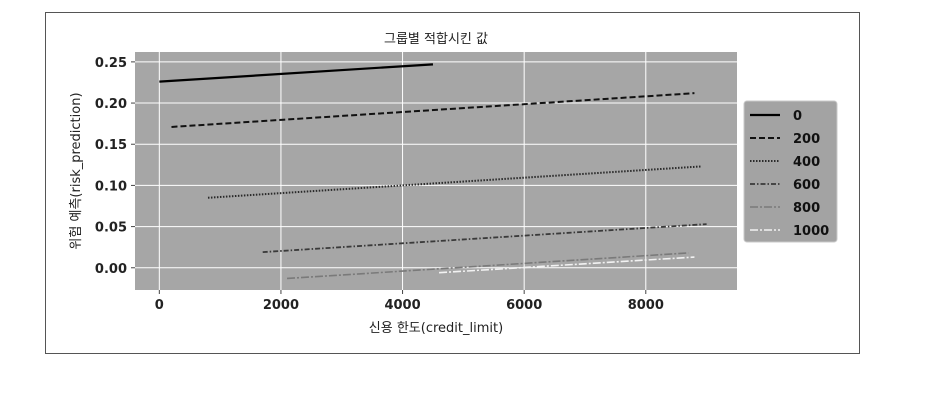  What do you see at coordinates (402, 305) in the screenshot?
I see `x-tick-label: 4000` at bounding box center [402, 305].